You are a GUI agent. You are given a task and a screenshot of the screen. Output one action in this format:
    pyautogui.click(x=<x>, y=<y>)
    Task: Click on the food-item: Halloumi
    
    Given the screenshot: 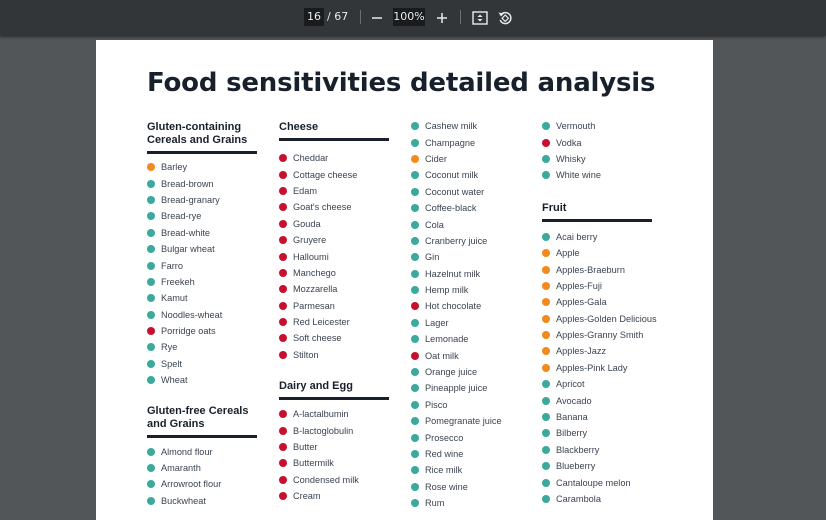 What is the action you would take?
    pyautogui.click(x=341, y=256)
    